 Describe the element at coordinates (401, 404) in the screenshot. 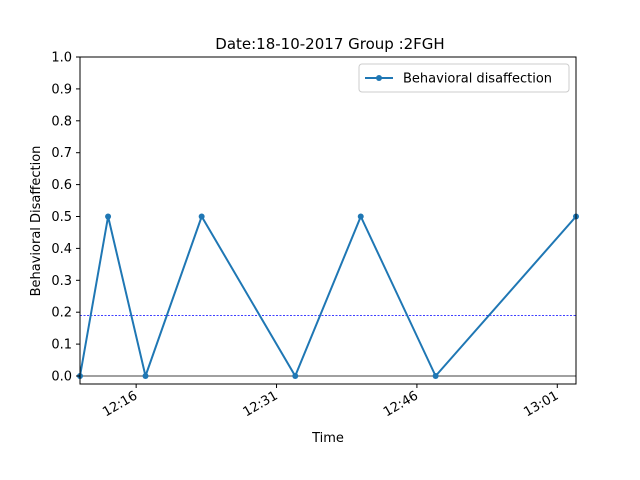

I see `x-tick-label: 12:46` at that location.